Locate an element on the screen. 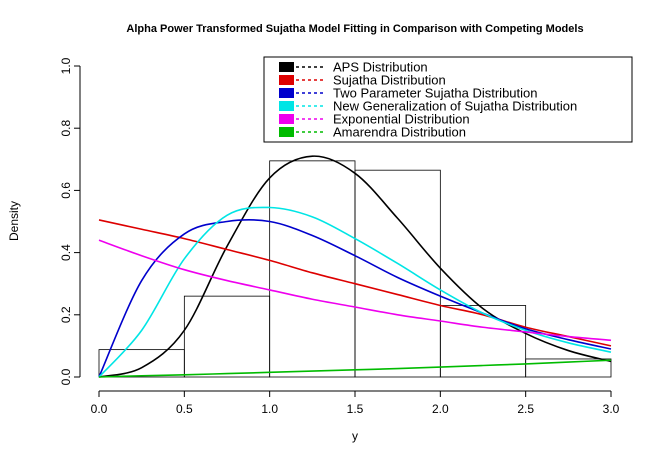 The image size is (672, 456). legend-item: APS Distribution is located at coordinates (353, 67).